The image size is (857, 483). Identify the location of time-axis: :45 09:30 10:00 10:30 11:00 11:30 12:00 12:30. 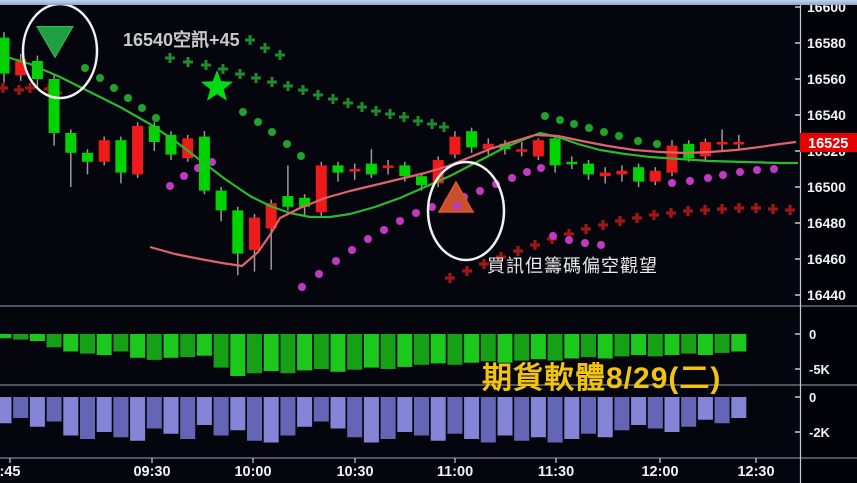
(387, 469).